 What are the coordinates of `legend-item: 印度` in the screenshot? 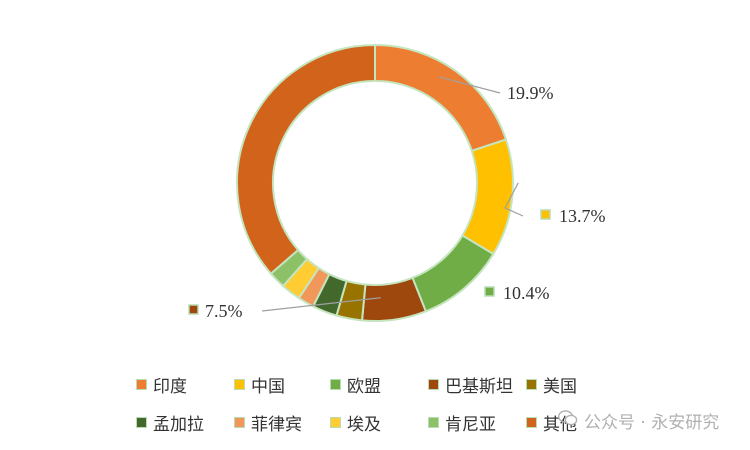 It's located at (161, 384).